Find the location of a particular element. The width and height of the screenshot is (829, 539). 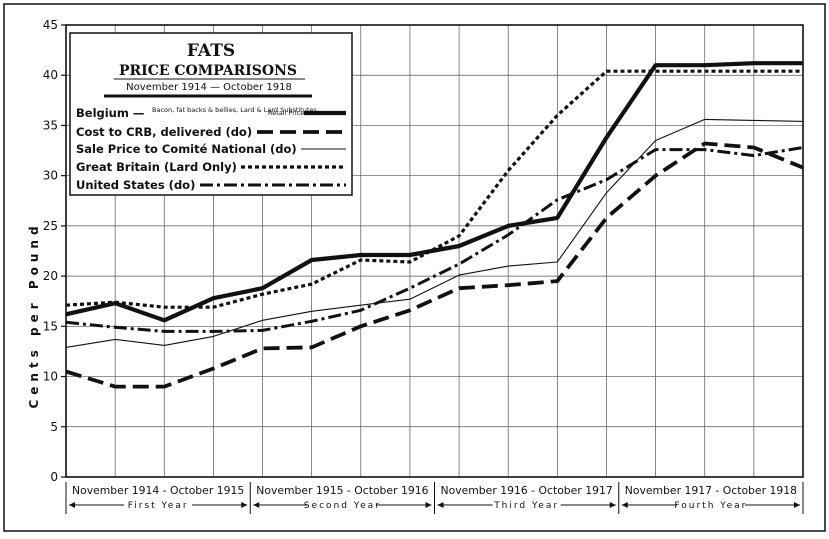

legend-note-retail: Retail Price is located at coordinates (286, 113).